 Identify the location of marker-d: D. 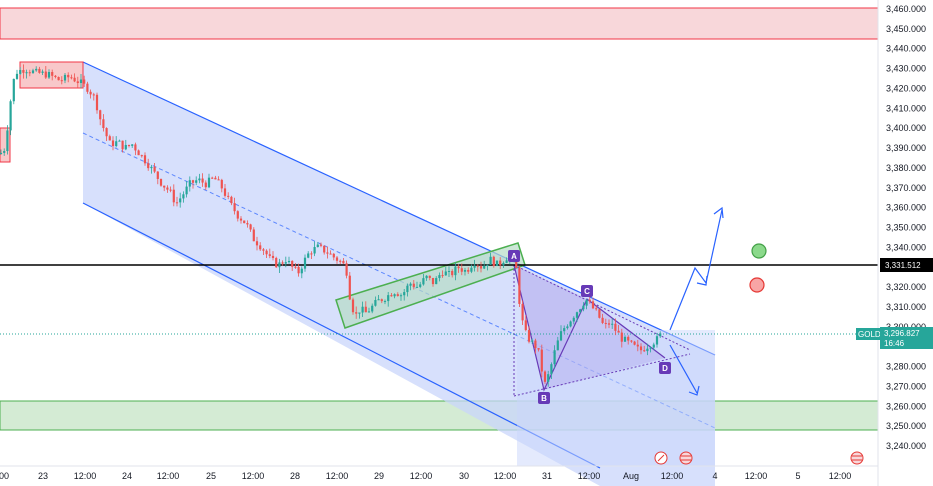
(665, 368).